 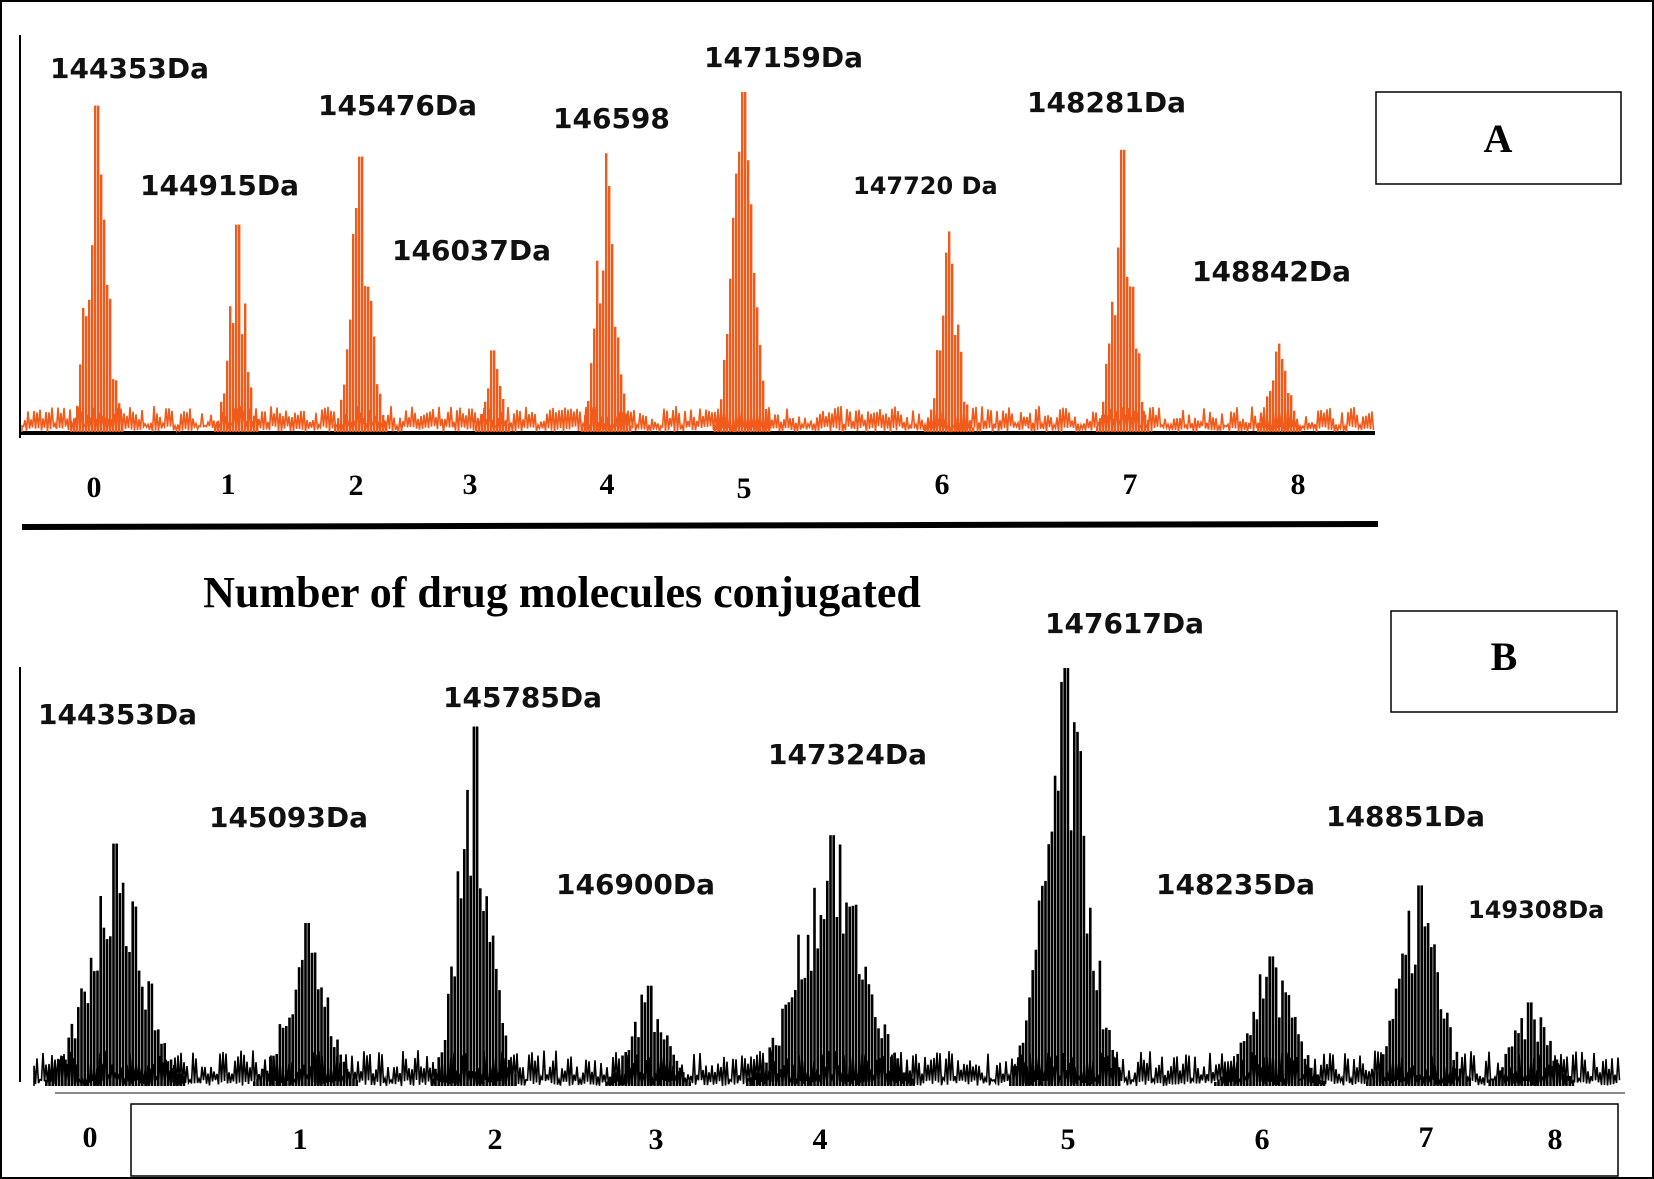 I want to click on panel-a-peak-0-line, so click(x=119, y=417).